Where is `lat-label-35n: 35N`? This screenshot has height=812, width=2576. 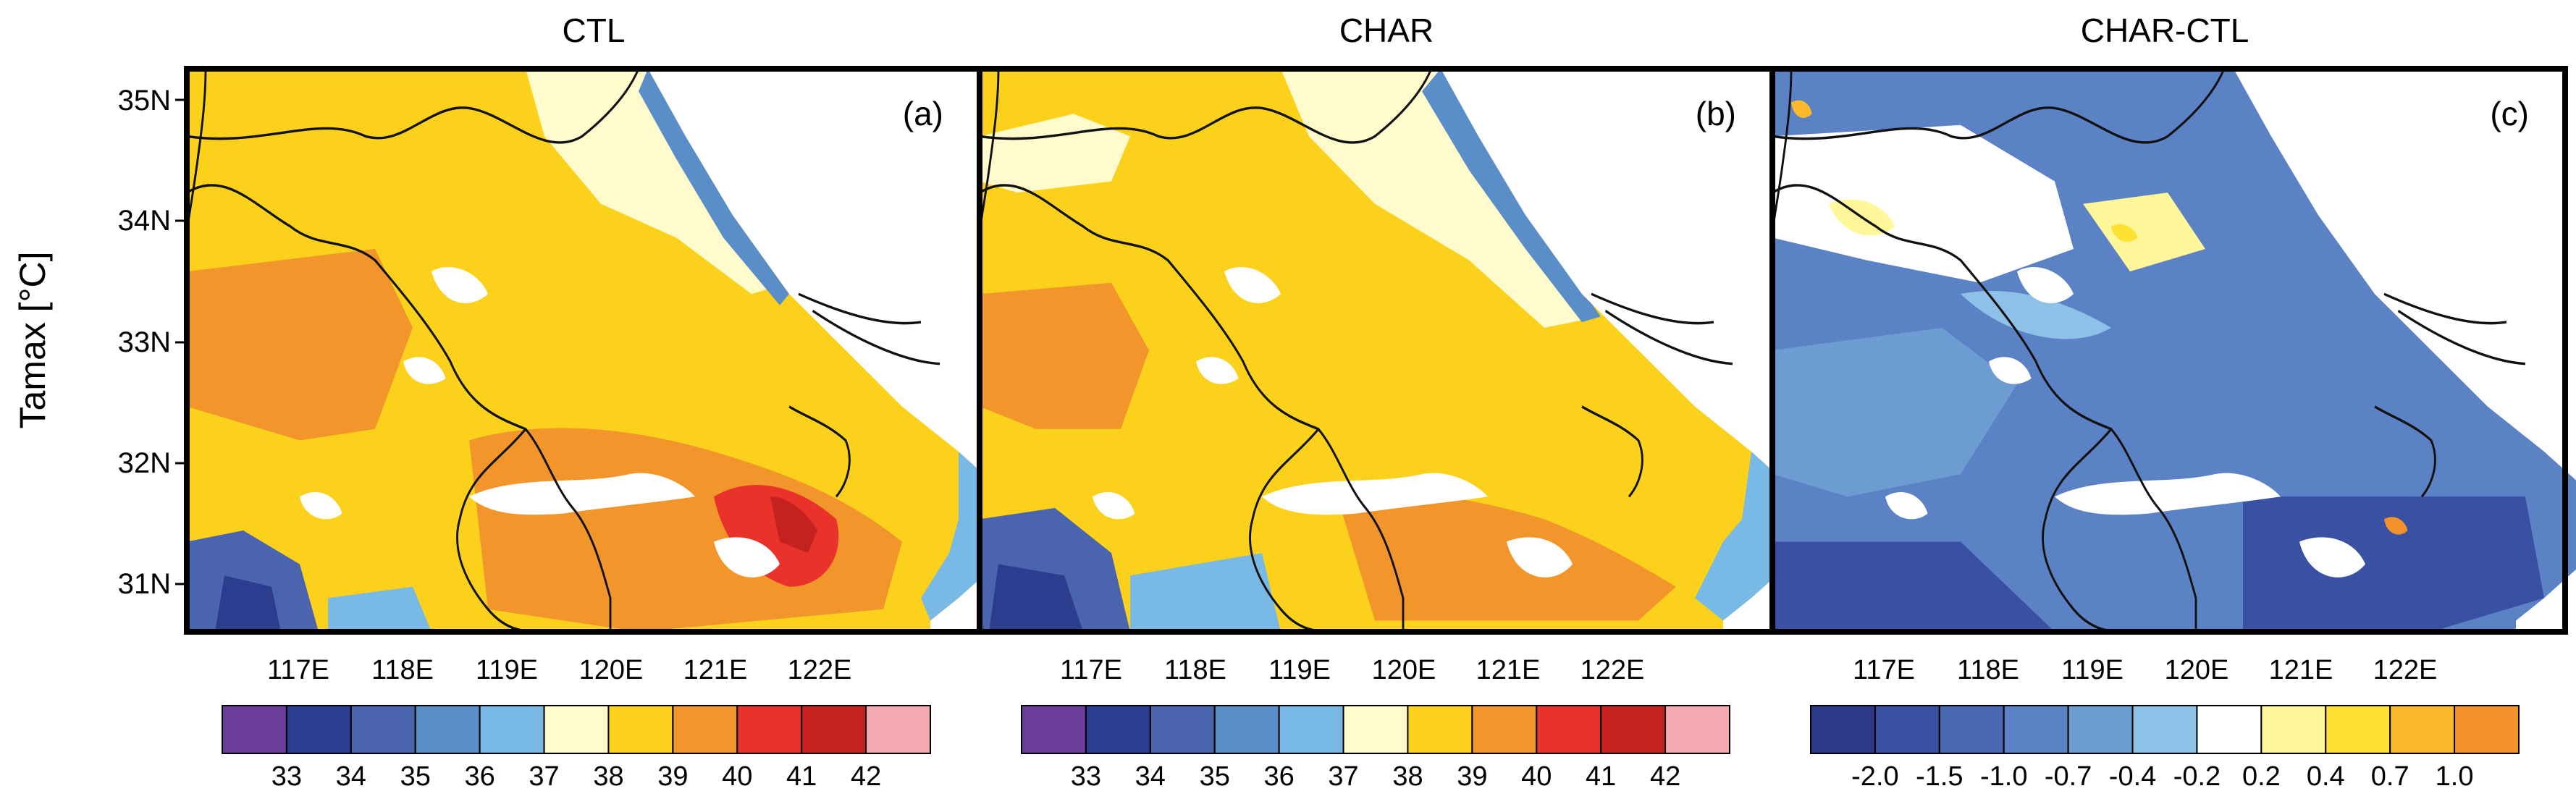 lat-label-35n: 35N is located at coordinates (144, 101).